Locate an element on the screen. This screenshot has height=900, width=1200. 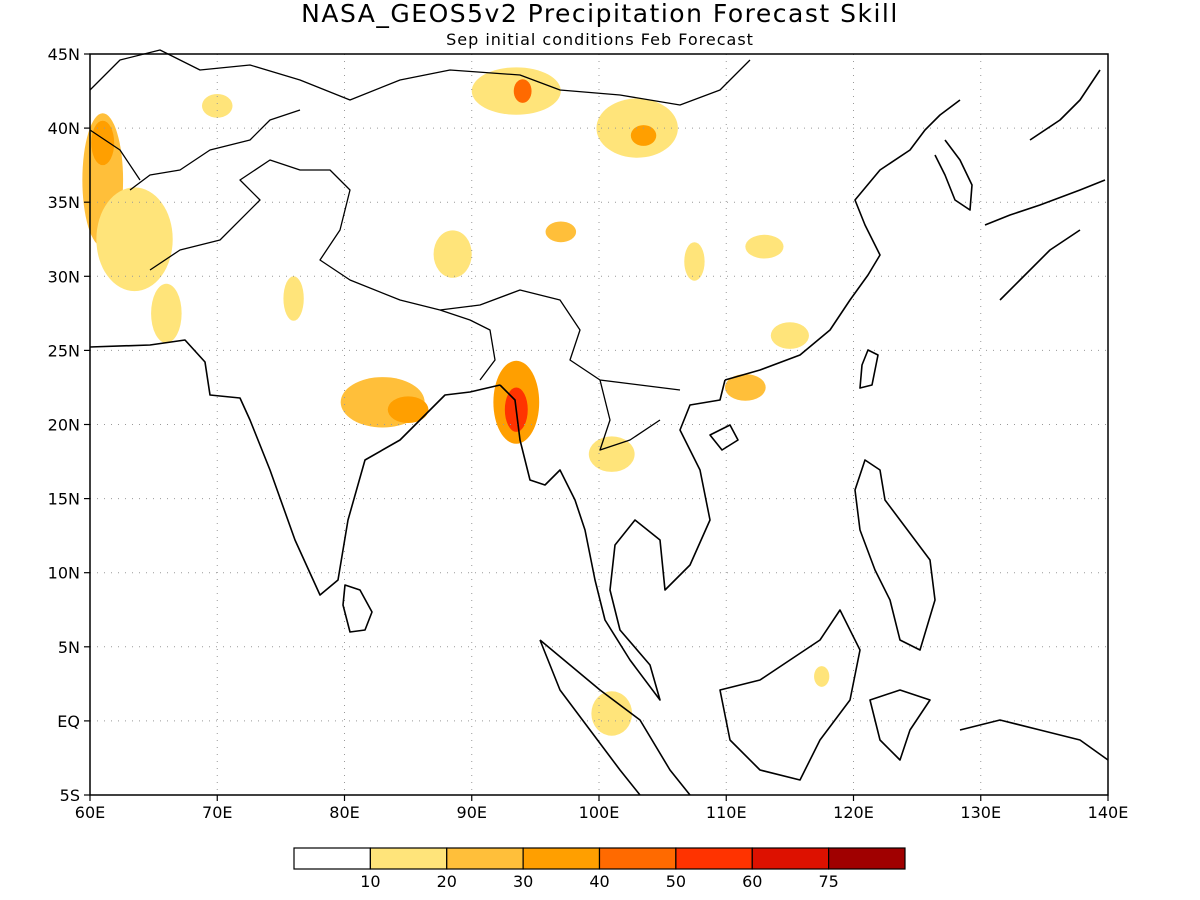
coastline-hainan is located at coordinates (724, 437).